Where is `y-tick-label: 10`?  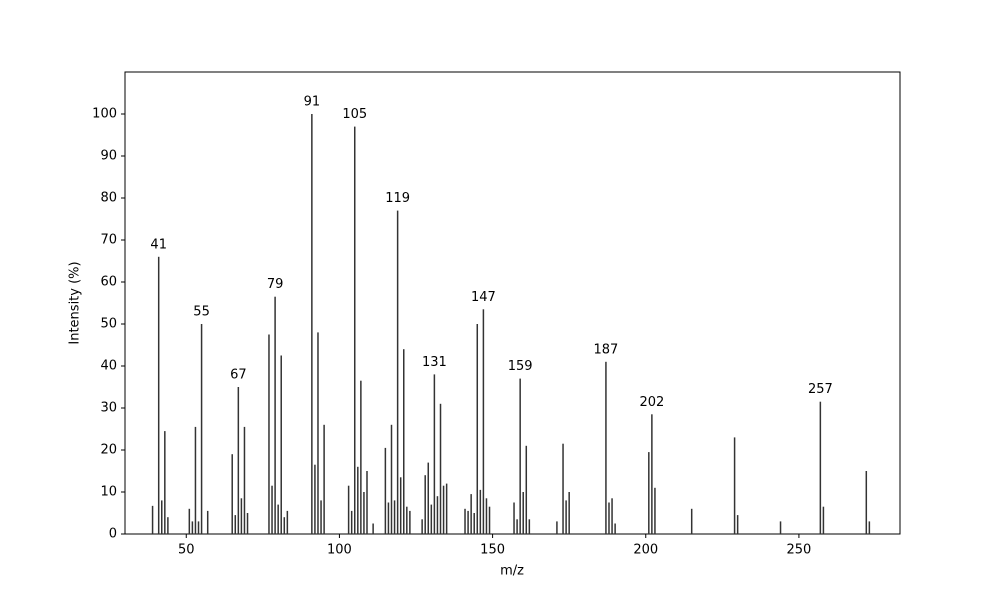
y-tick-label: 10 is located at coordinates (108, 492).